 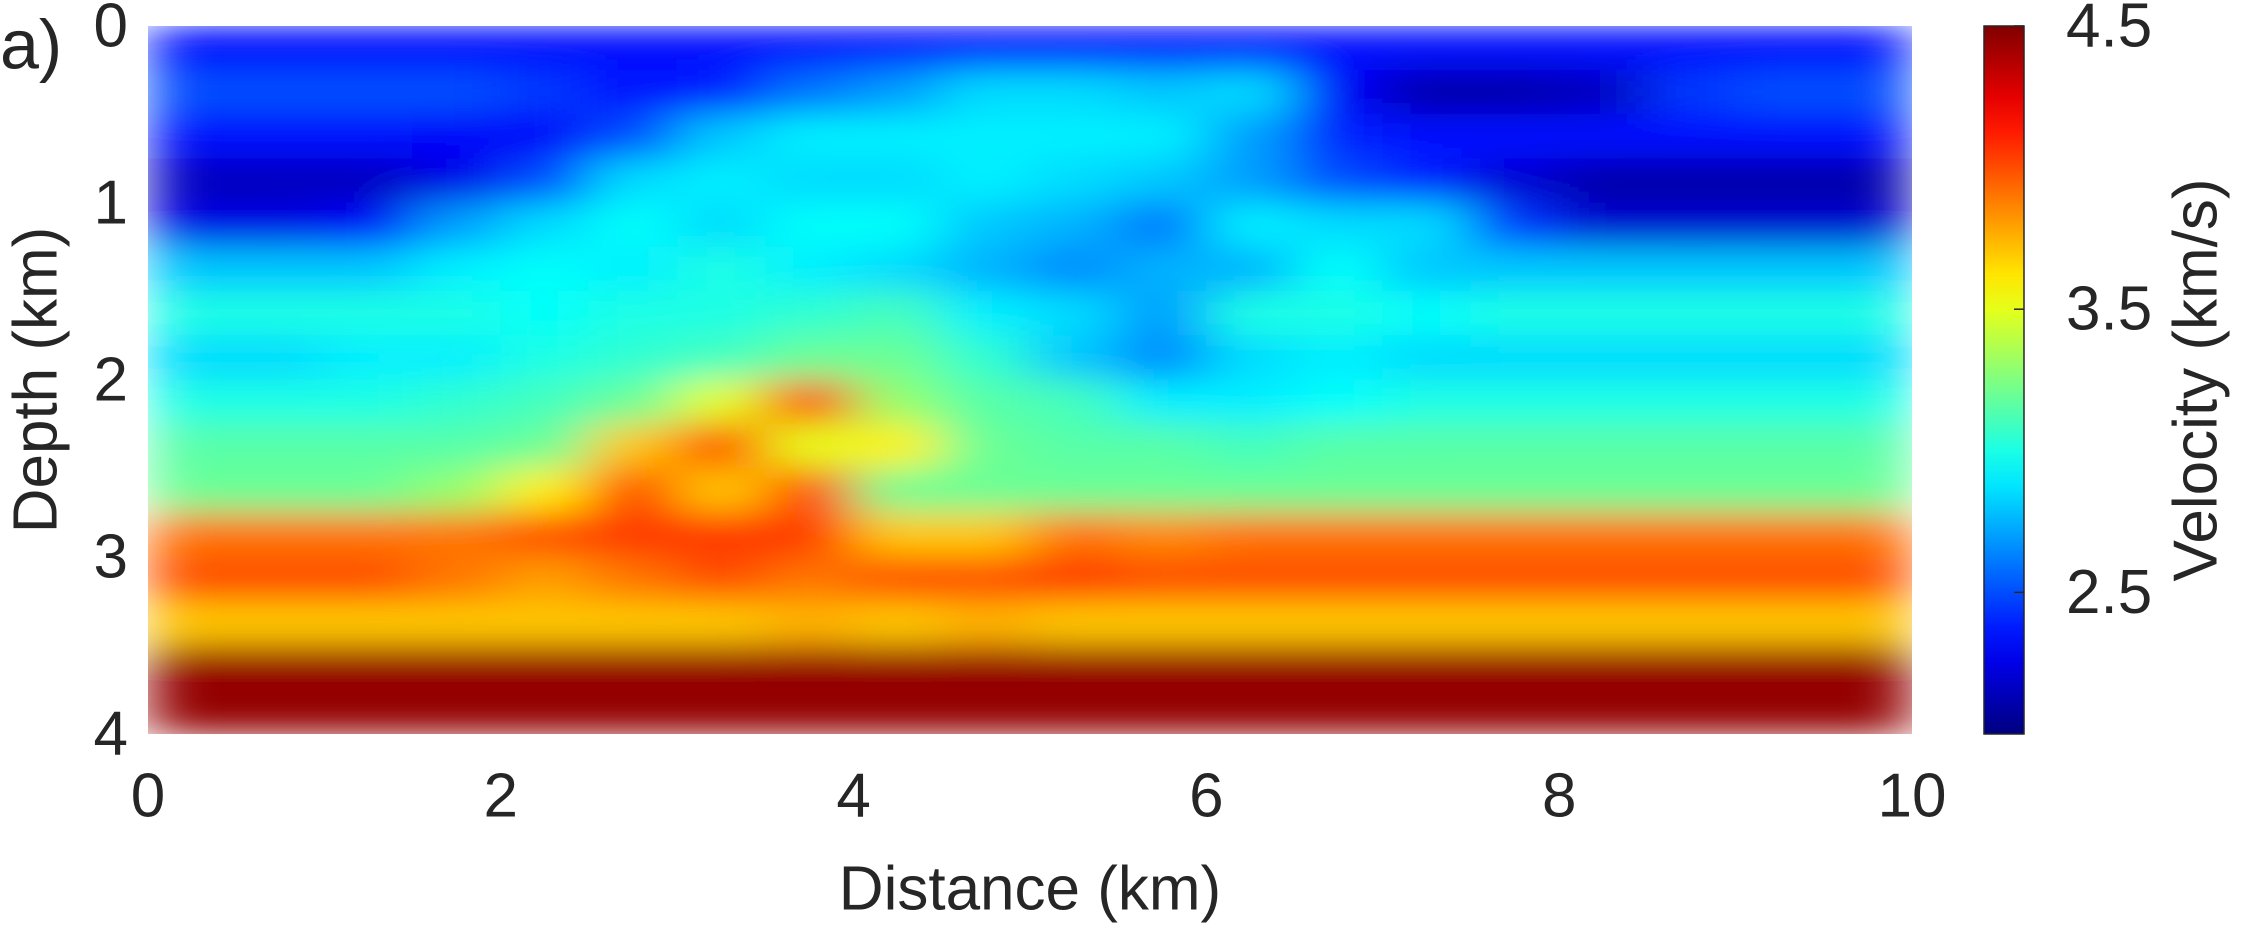 What do you see at coordinates (111, 202) in the screenshot?
I see `y-tick-label: 1` at bounding box center [111, 202].